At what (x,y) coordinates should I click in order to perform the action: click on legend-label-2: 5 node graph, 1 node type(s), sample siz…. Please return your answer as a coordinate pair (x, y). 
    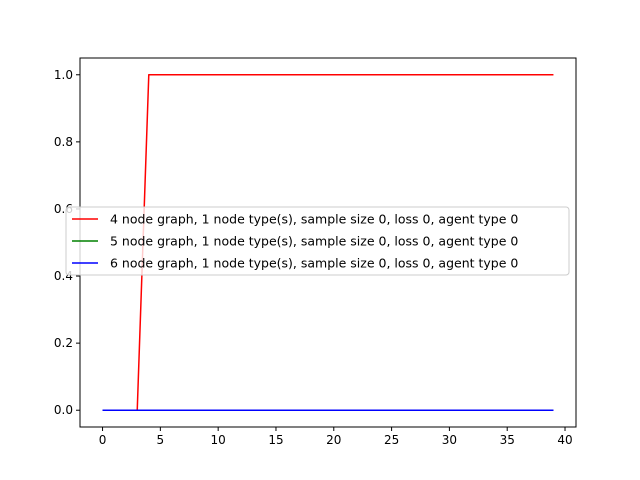
    Looking at the image, I should click on (314, 241).